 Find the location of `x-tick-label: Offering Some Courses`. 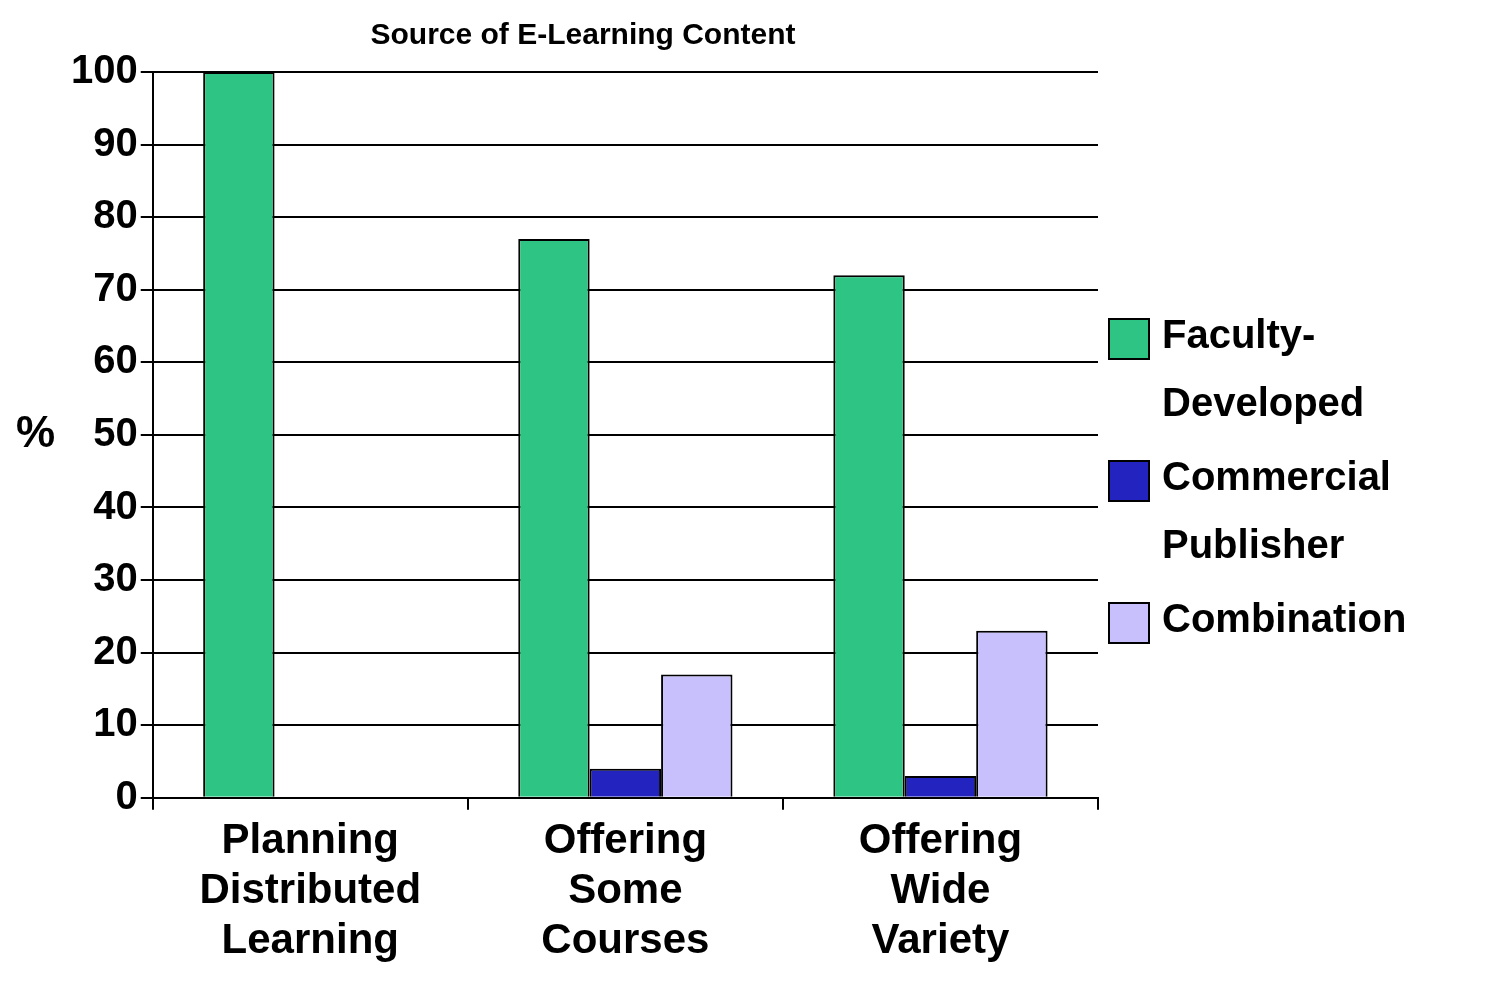

x-tick-label: Offering Some Courses is located at coordinates (625, 888).